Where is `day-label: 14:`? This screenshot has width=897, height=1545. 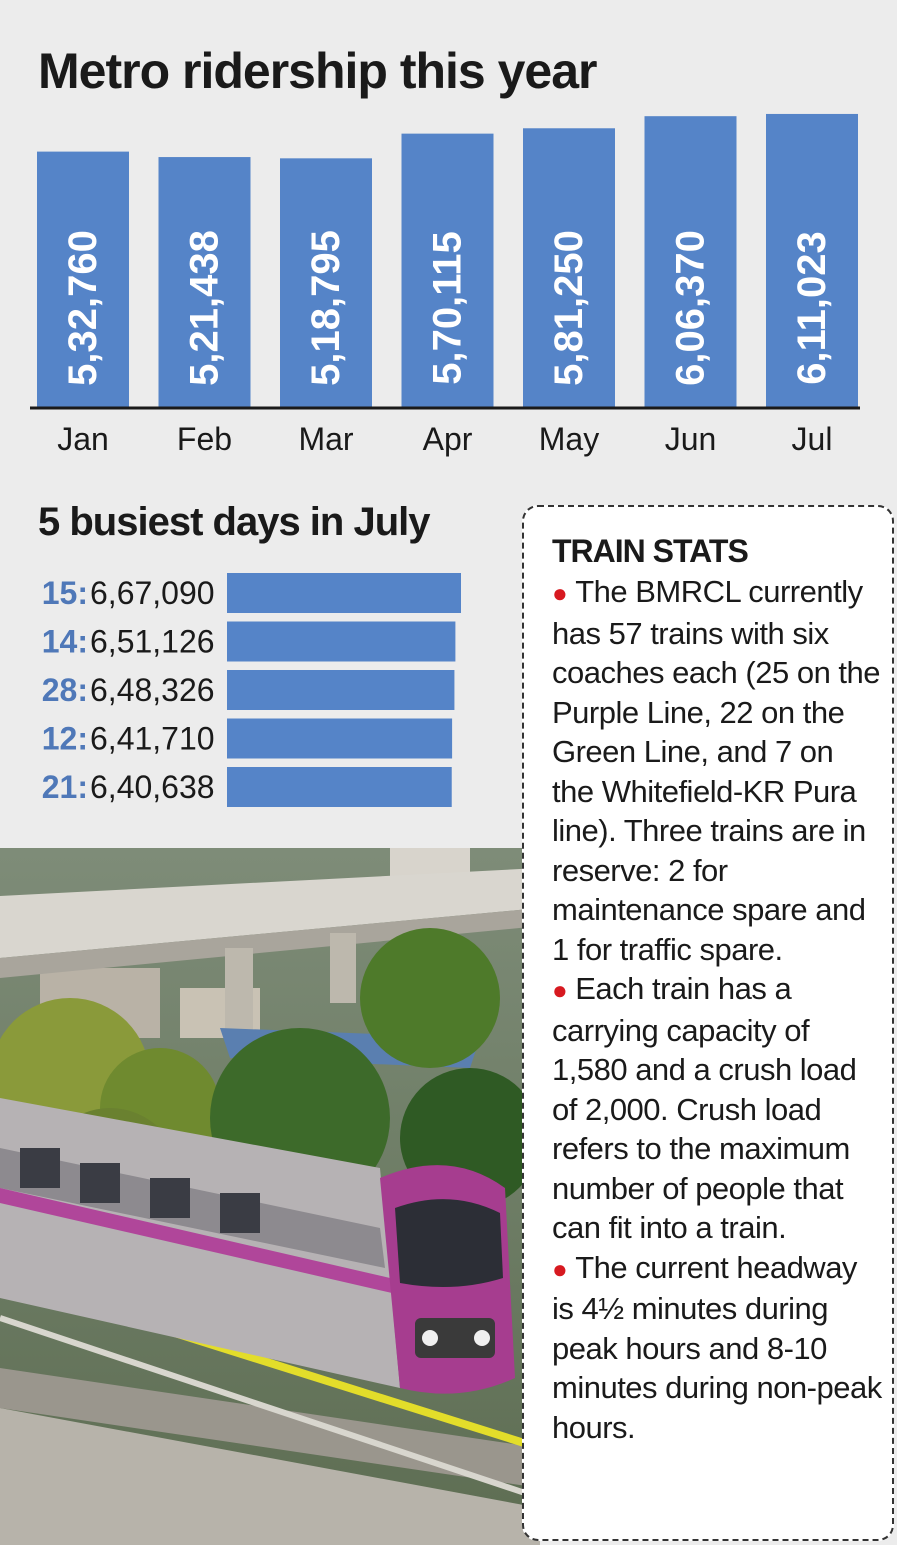 day-label: 14: is located at coordinates (65, 642).